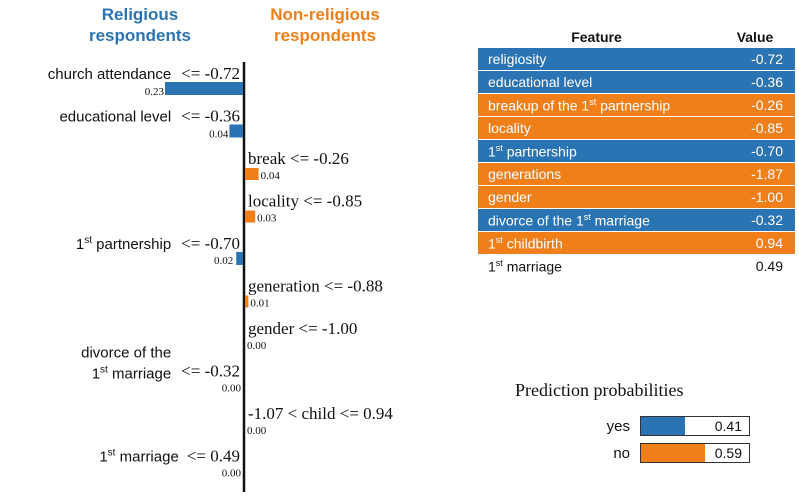 The width and height of the screenshot is (799, 497). What do you see at coordinates (767, 105) in the screenshot?
I see `table-cell-value: -0.26` at bounding box center [767, 105].